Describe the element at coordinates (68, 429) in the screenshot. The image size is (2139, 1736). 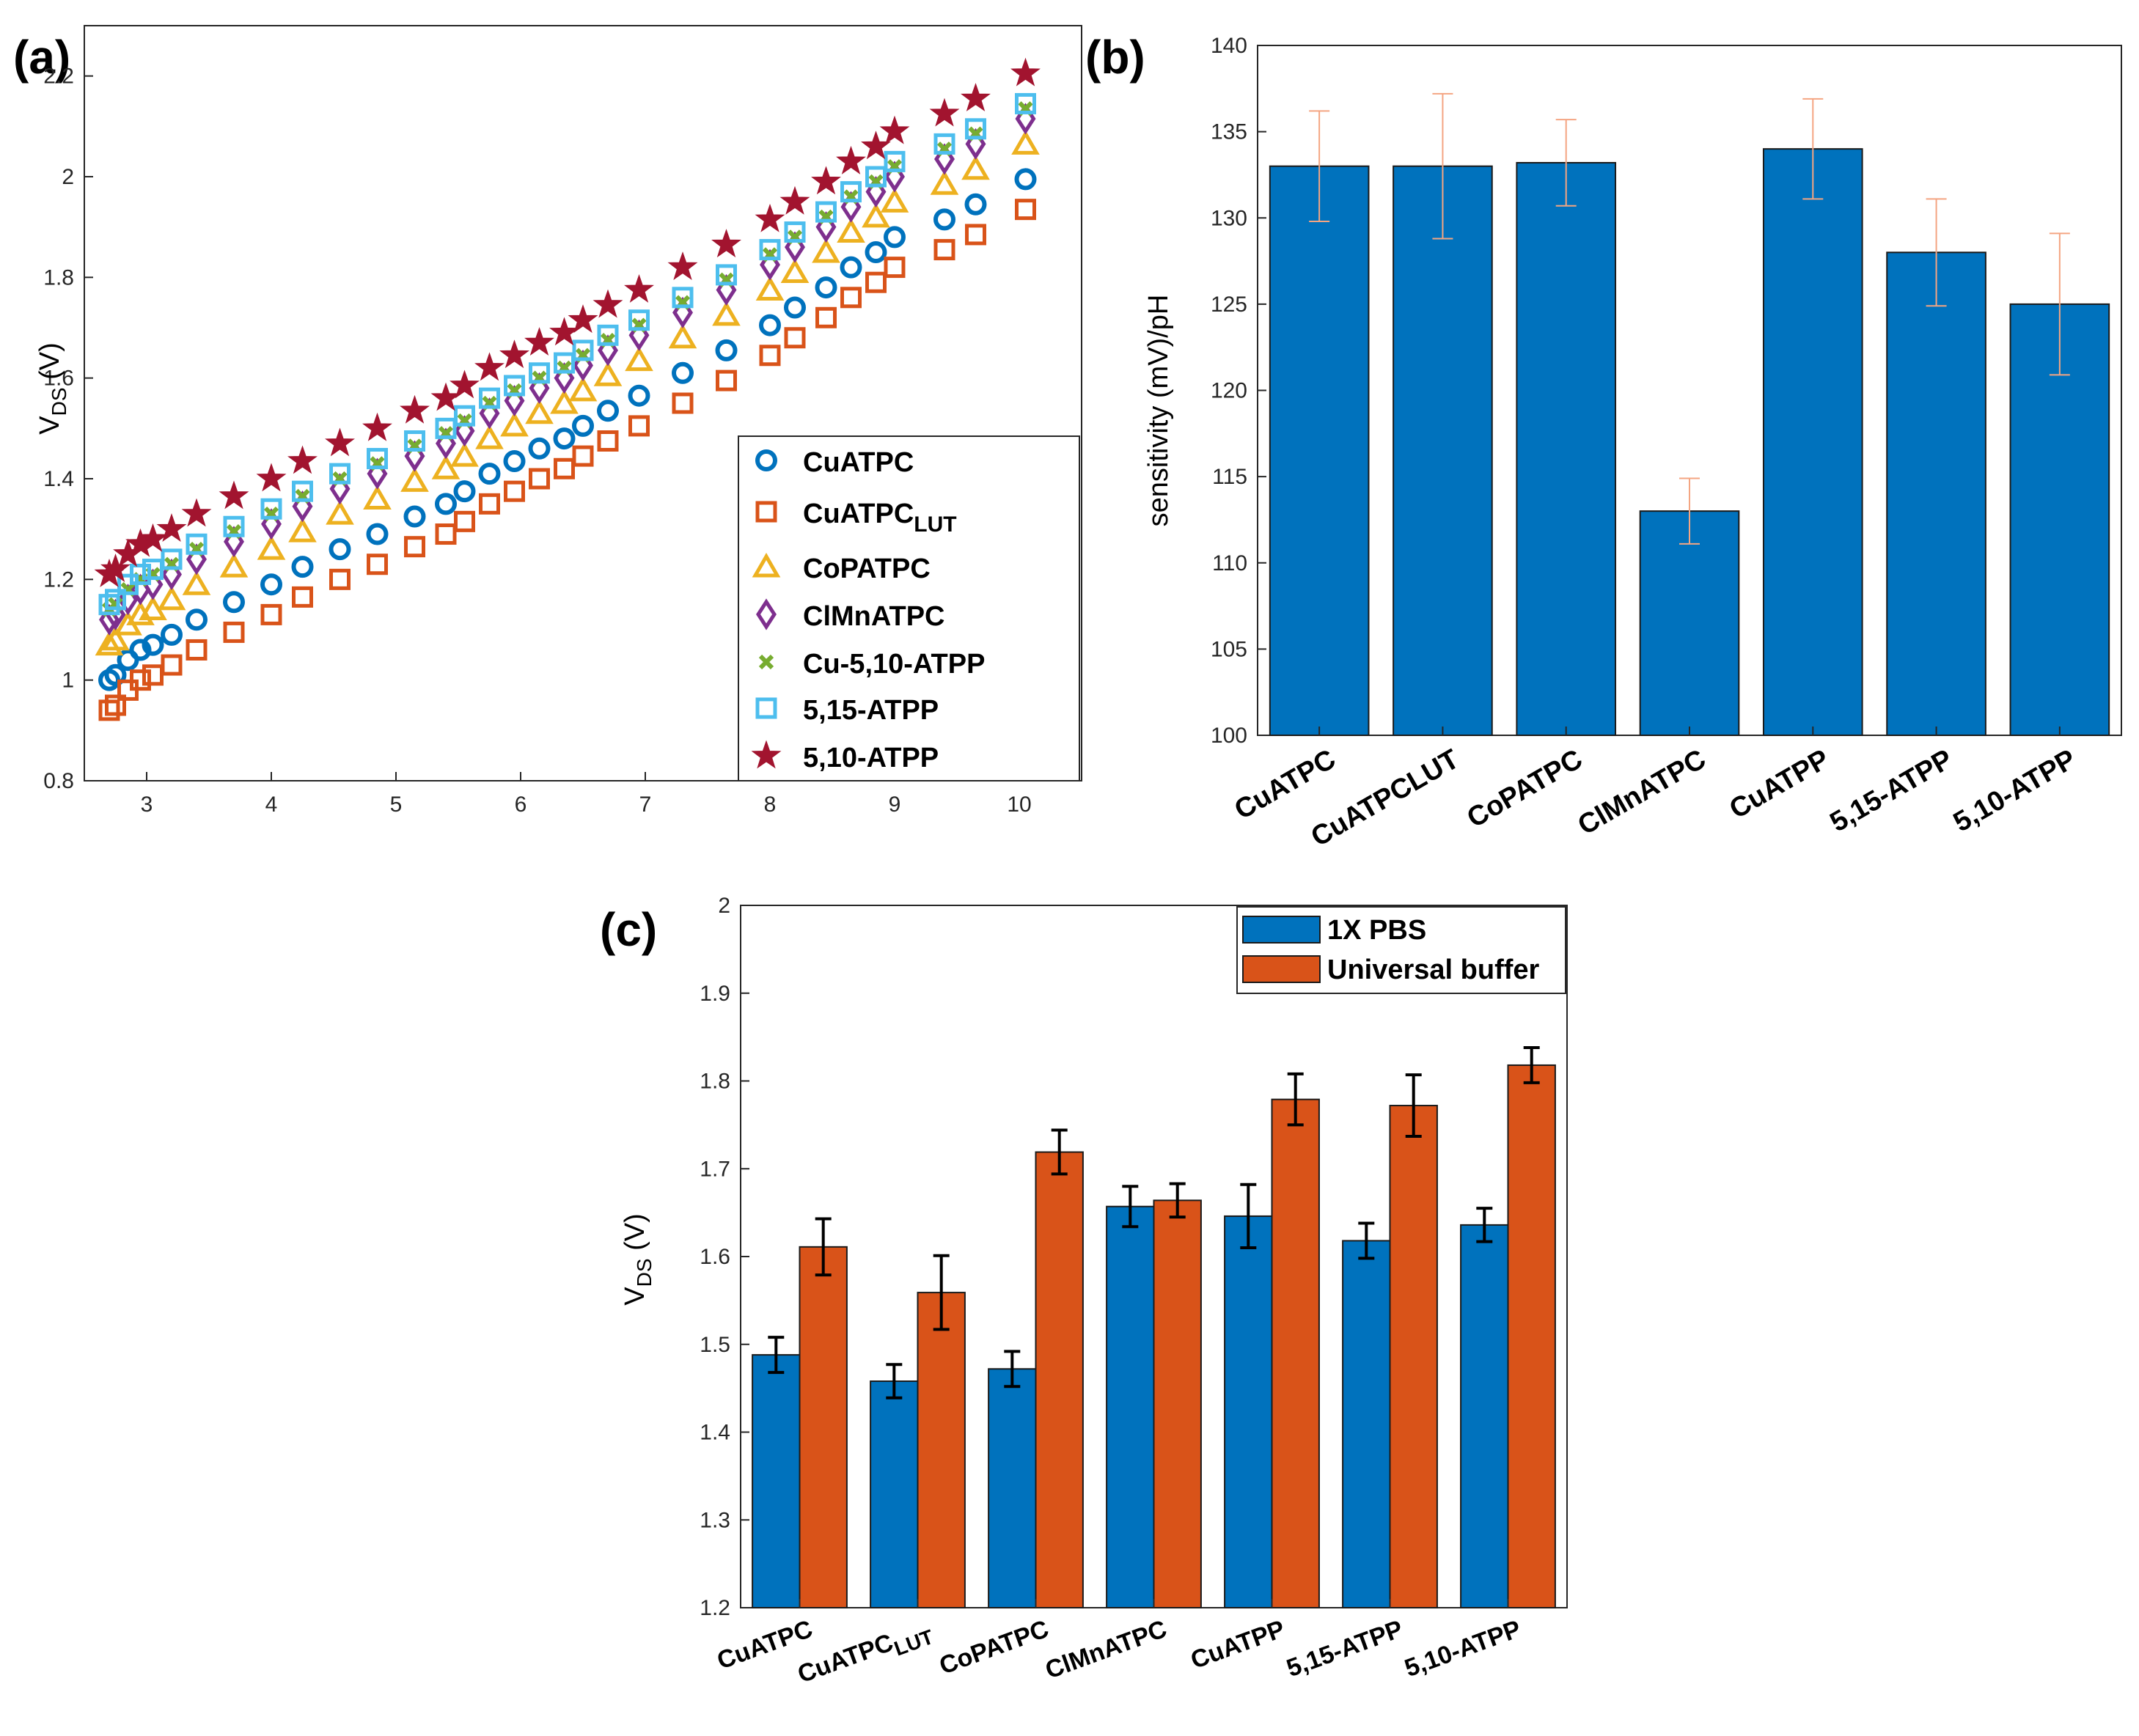
I see `panel-a-y-ticks: 0.8 1 1.2 1.4 1.6 1.8 2 2.2` at that location.